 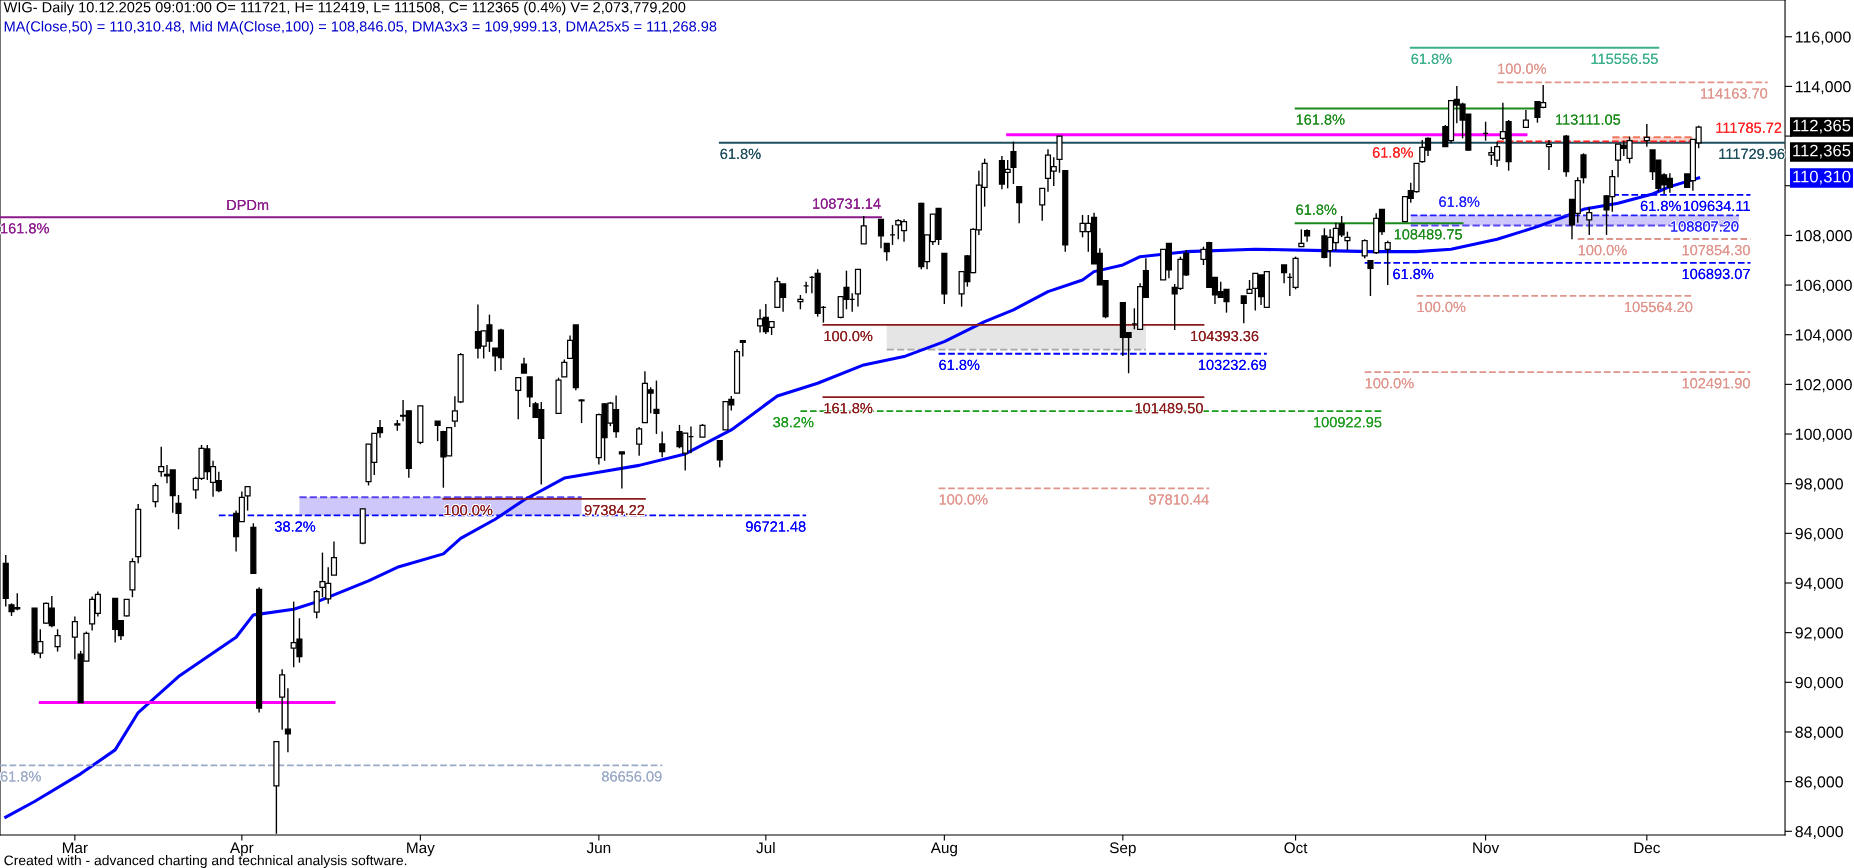 I want to click on text: Created with - advanced charting and technical analysis software., so click(x=205, y=861).